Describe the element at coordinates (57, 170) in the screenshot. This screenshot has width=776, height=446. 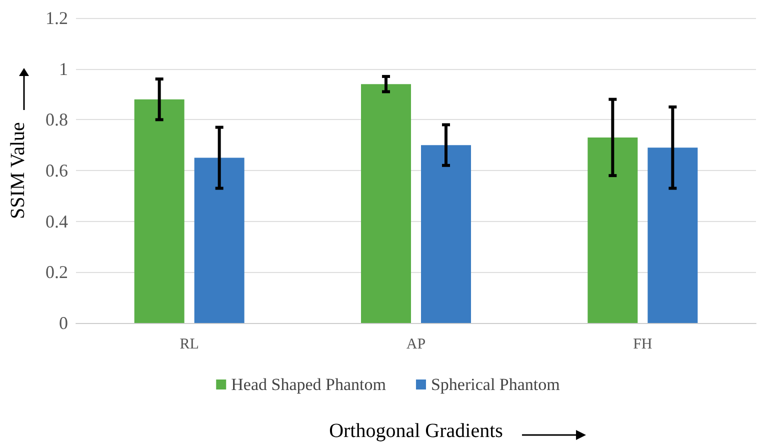
I see `y-tick-label: 0.6` at that location.